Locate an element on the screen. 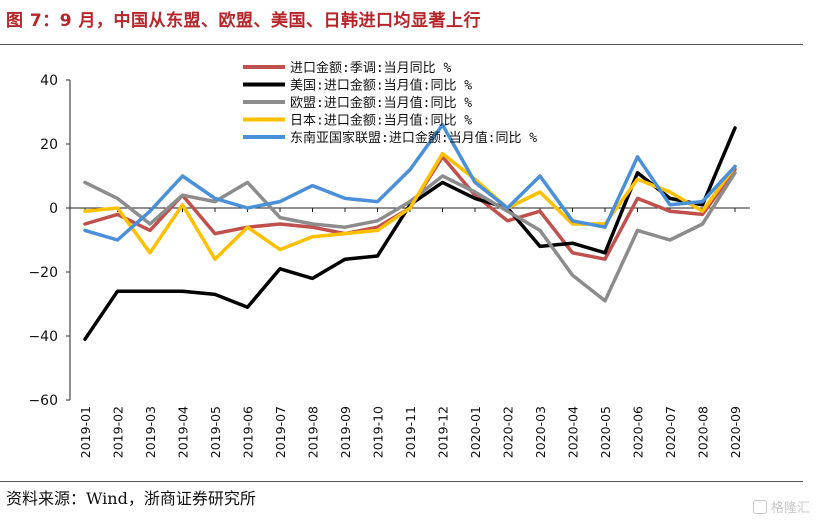 This screenshot has height=522, width=818. x-tick-label: 2019-04 is located at coordinates (183, 432).